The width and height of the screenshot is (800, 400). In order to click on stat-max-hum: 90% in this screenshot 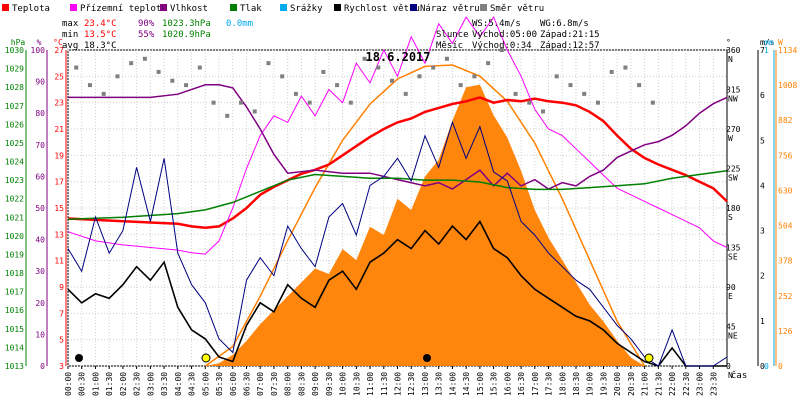, I will do `click(146, 24)`.